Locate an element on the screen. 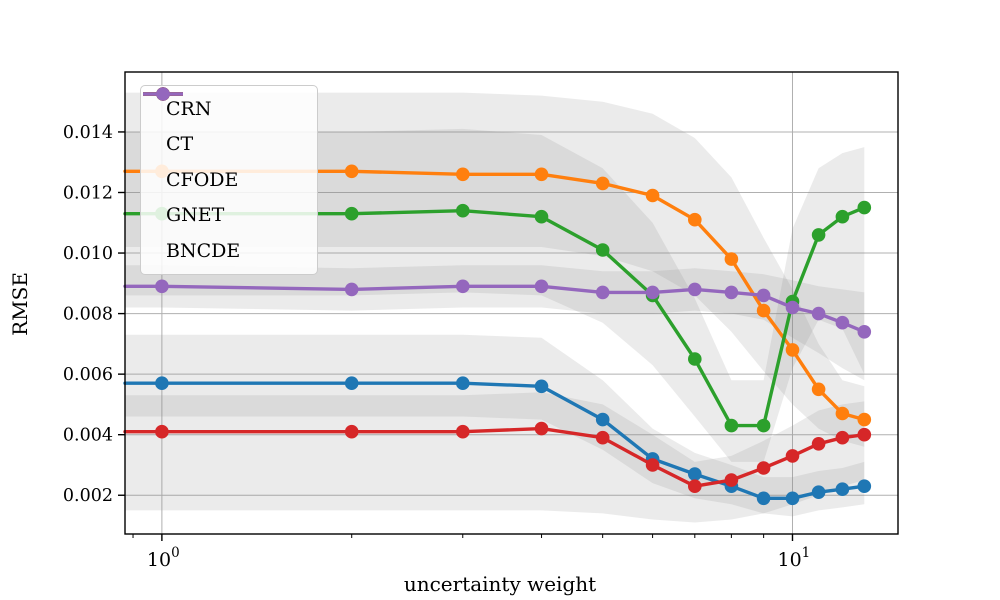  gnet-markers is located at coordinates (513, 457).